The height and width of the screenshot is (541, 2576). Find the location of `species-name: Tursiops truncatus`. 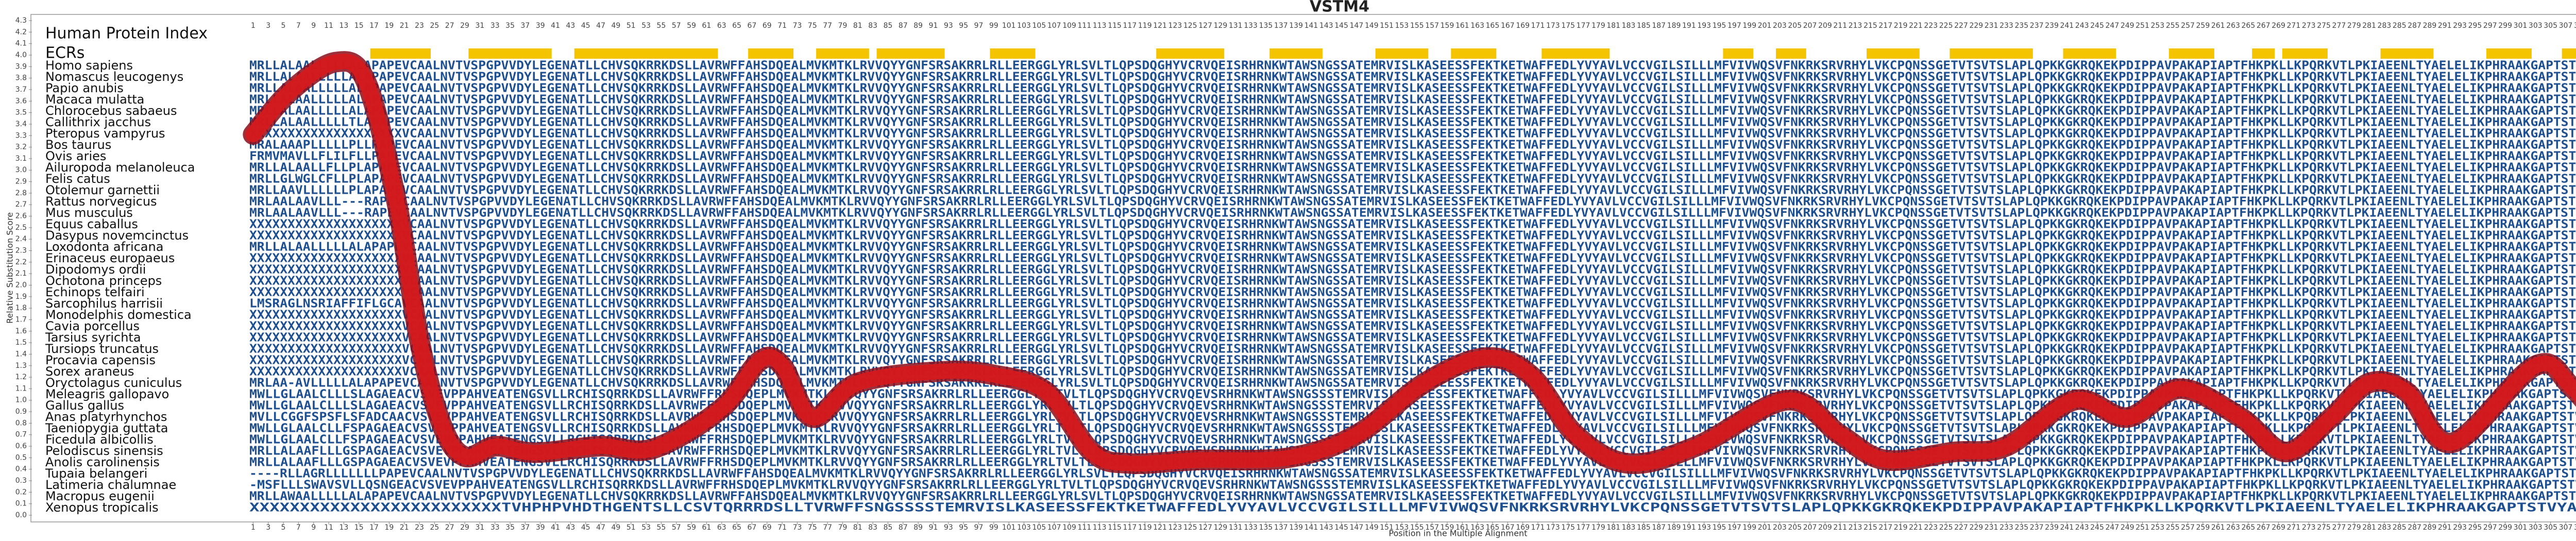

species-name: Tursiops truncatus is located at coordinates (102, 349).